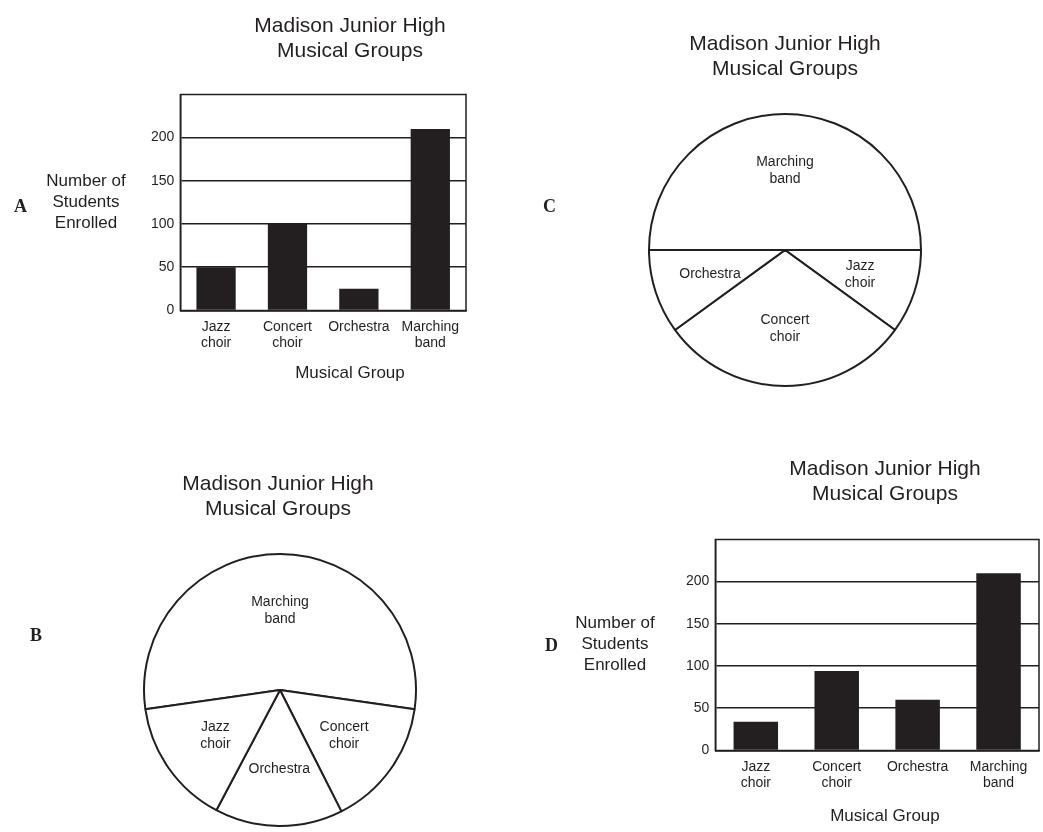  Describe the element at coordinates (551, 645) in the screenshot. I see `text: D` at that location.